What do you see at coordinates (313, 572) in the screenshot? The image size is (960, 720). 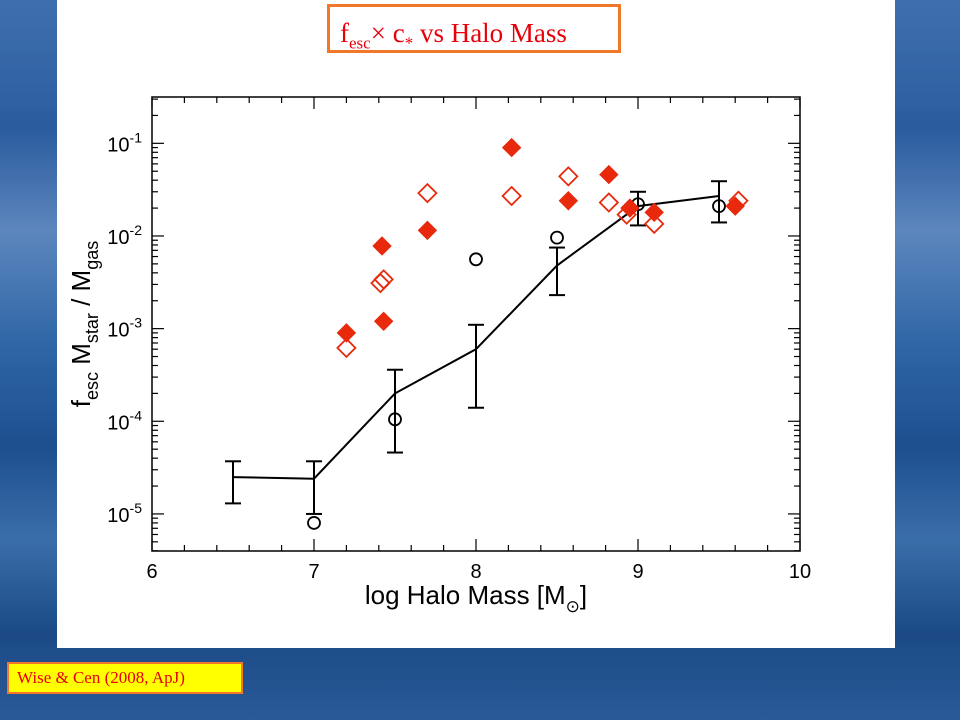 I see `x-tick-label: 7` at bounding box center [313, 572].